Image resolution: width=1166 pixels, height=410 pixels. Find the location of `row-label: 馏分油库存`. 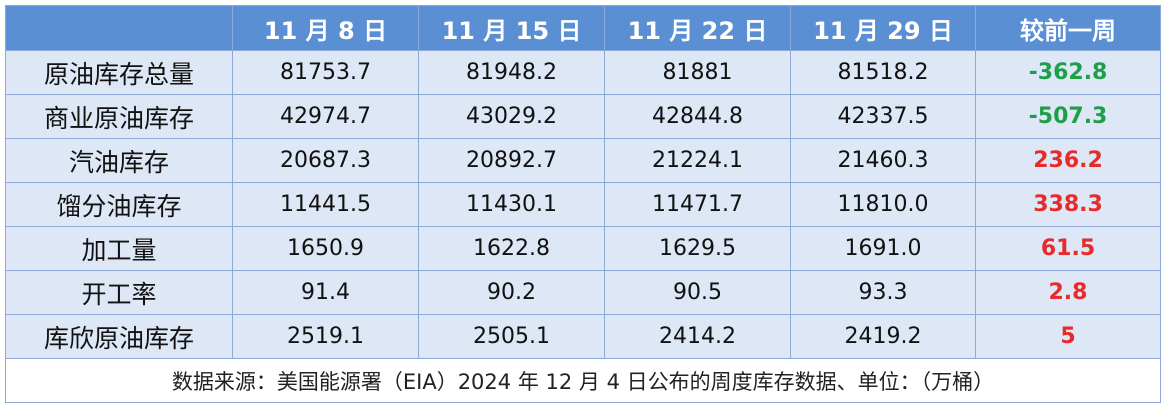

row-label: 馏分油库存 is located at coordinates (119, 204).